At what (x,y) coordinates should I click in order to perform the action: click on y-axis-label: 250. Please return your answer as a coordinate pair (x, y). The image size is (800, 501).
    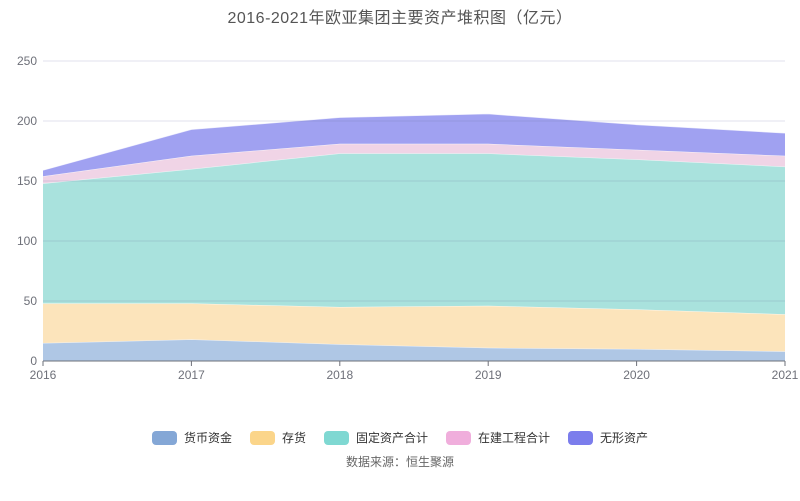
    Looking at the image, I should click on (27, 61).